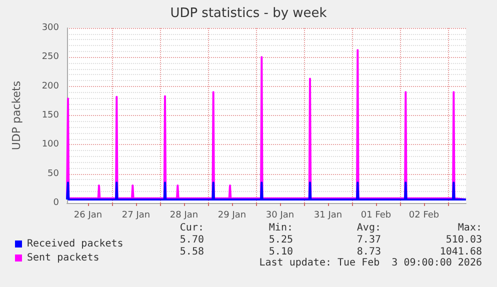 The image size is (497, 287). I want to click on text: 7.37, so click(368, 240).